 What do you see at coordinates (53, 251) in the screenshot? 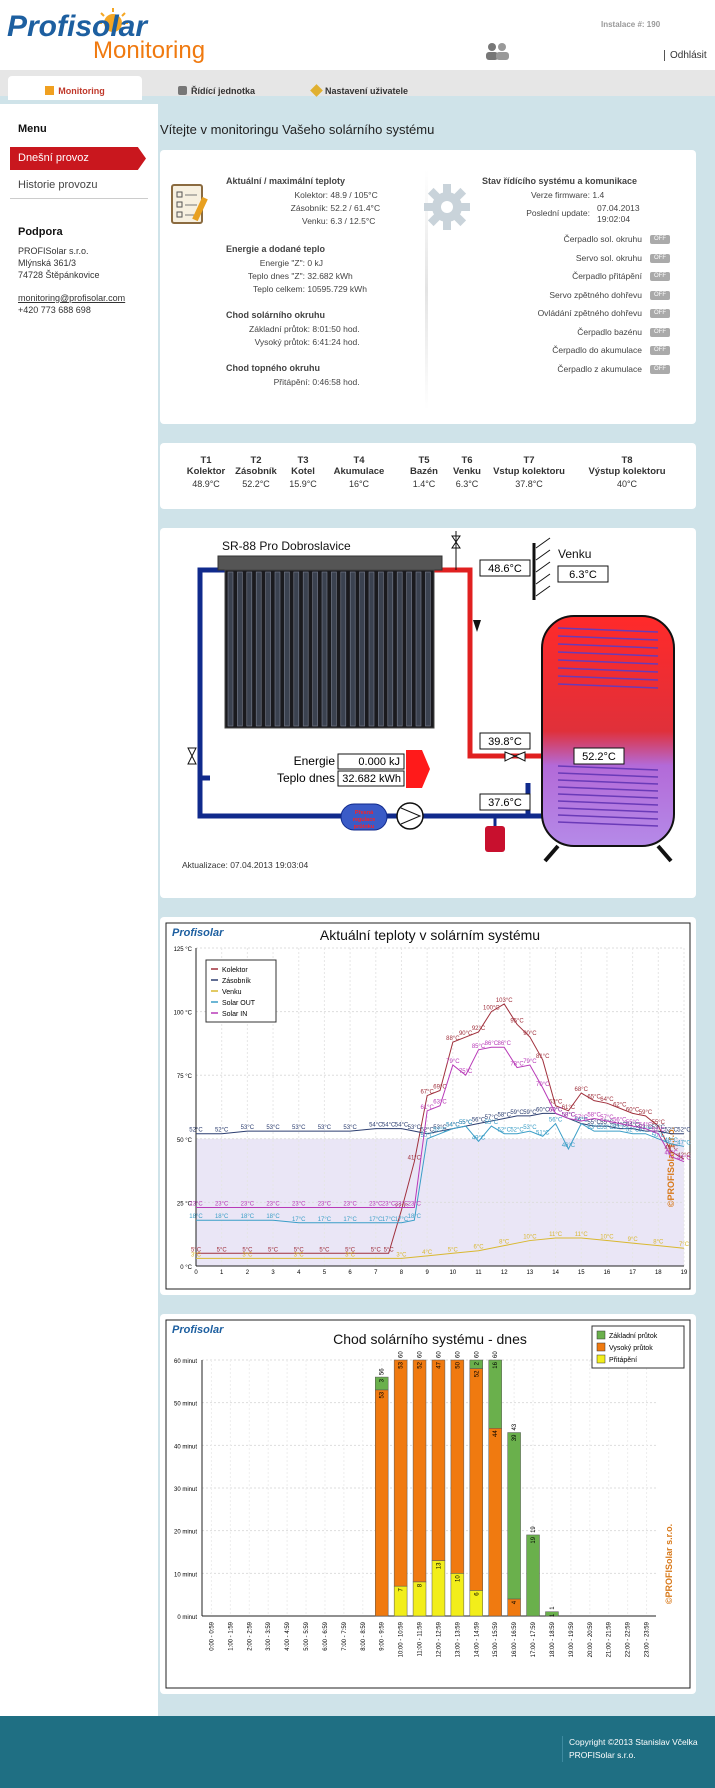
I see `support-company: PROFISolar s.r.o.` at bounding box center [53, 251].